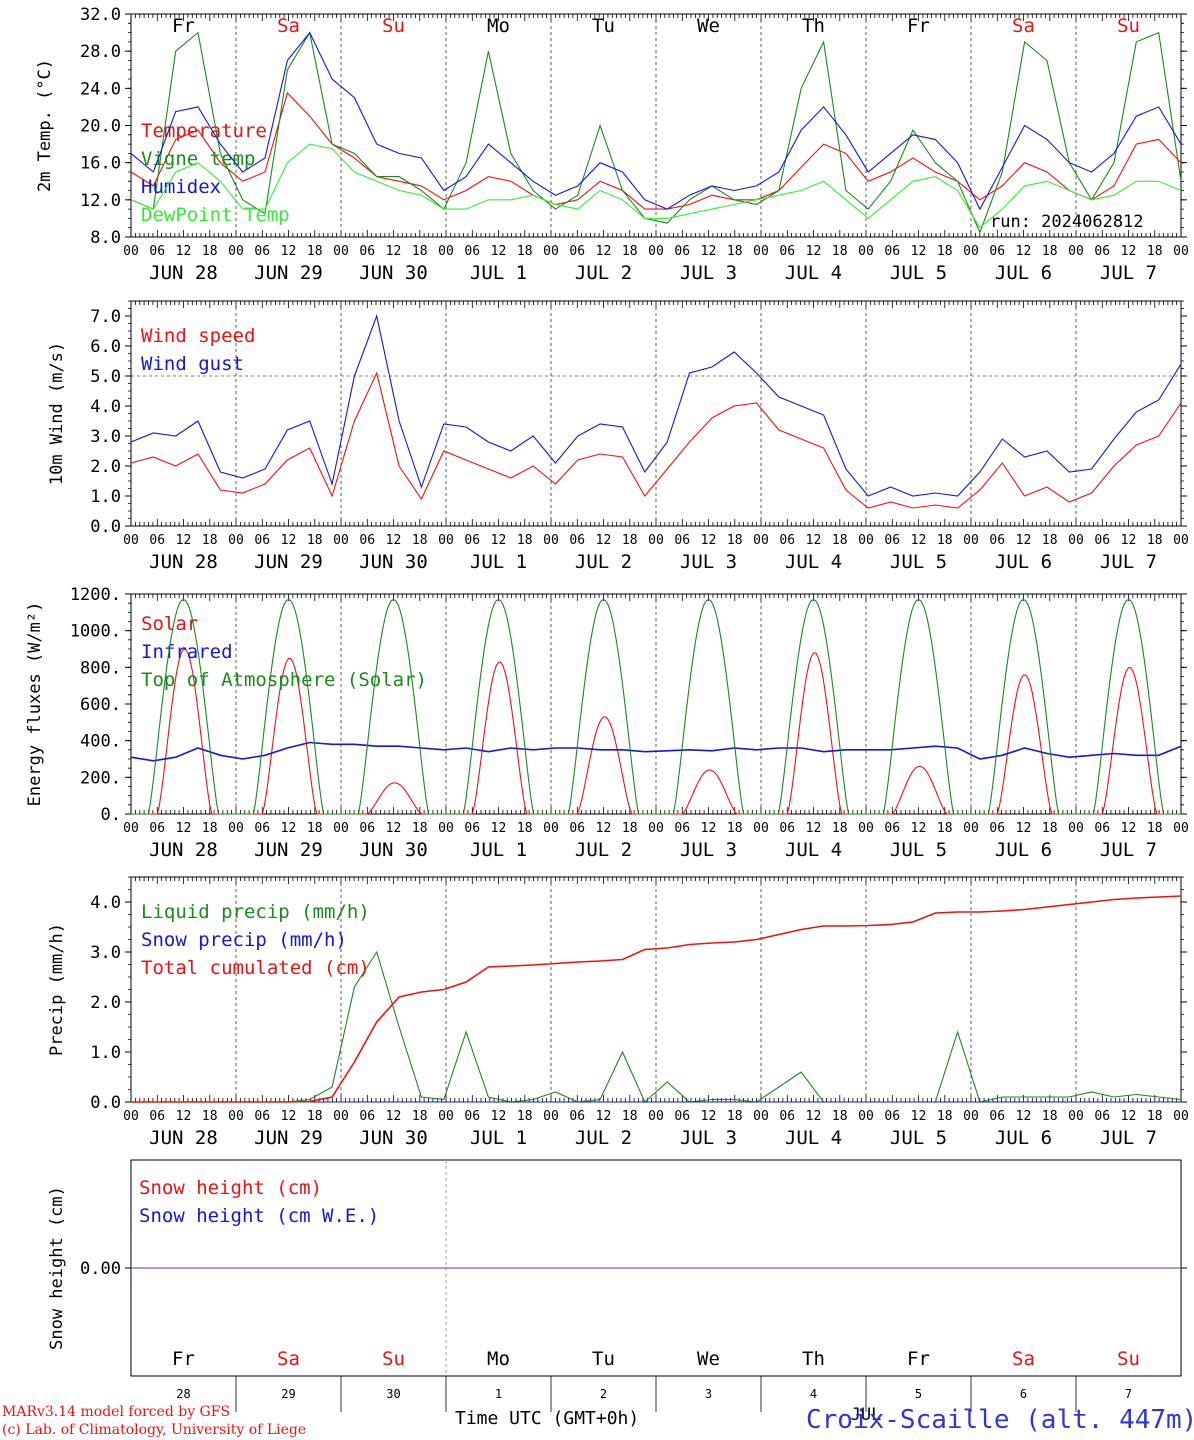 The image size is (1194, 1440). Describe the element at coordinates (116, 1412) in the screenshot. I see `model-credit: MARv3.14 model forced by GFS` at that location.